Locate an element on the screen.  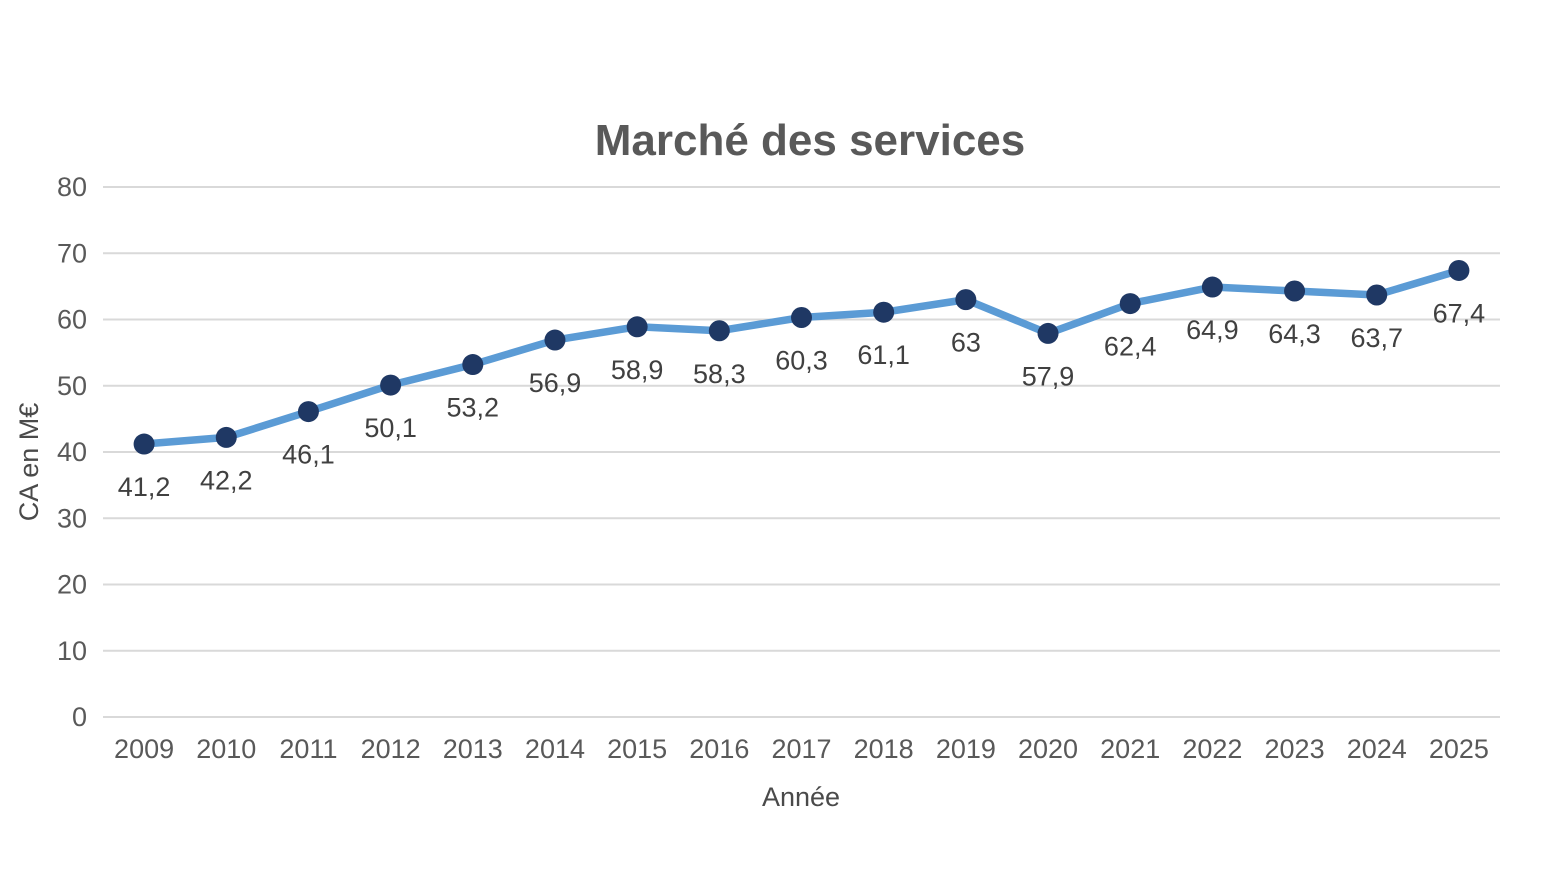
x-tick-label: 2018 is located at coordinates (884, 749).